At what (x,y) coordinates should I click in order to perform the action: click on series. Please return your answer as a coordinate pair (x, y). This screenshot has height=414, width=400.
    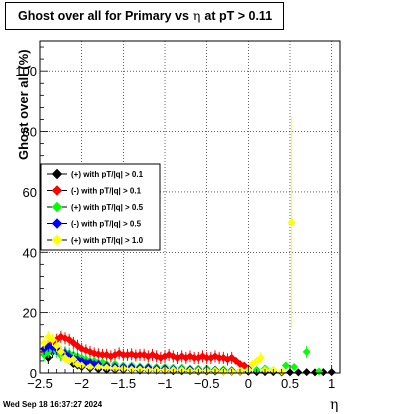
    Looking at the image, I should click on (146, 351).